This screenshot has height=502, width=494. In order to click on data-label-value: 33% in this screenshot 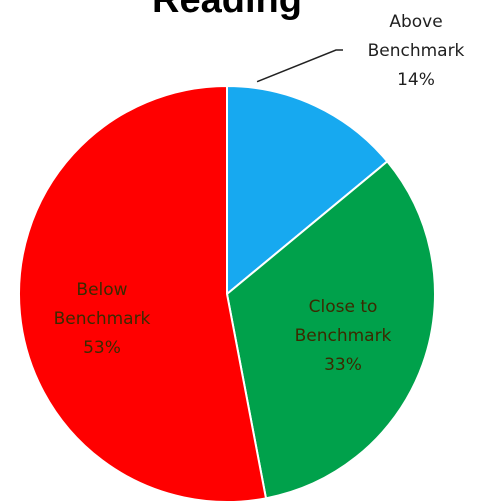, I will do `click(343, 365)`.